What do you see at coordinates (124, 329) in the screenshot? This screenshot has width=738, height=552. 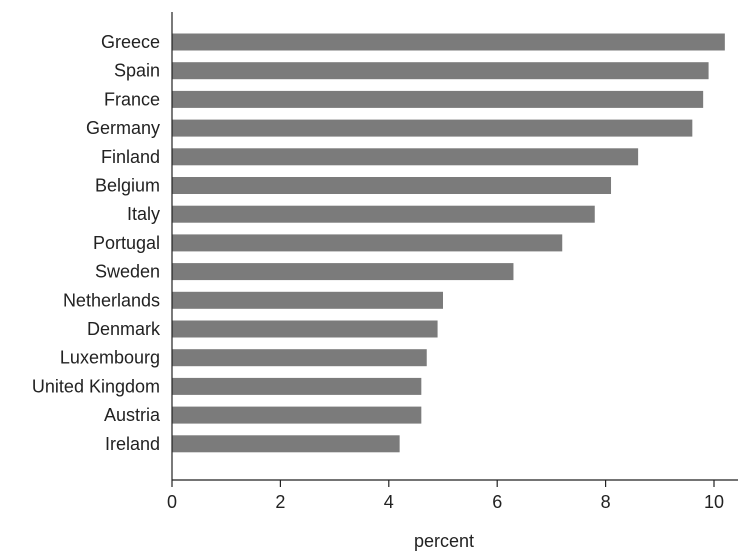 I see `category-label-denmark: Denmark` at bounding box center [124, 329].